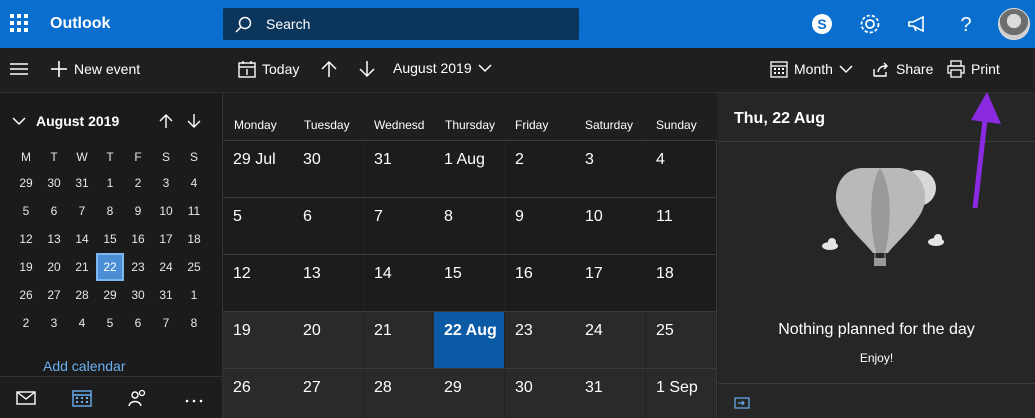 The image size is (1035, 418). What do you see at coordinates (54, 267) in the screenshot?
I see `mini-day: 20` at bounding box center [54, 267].